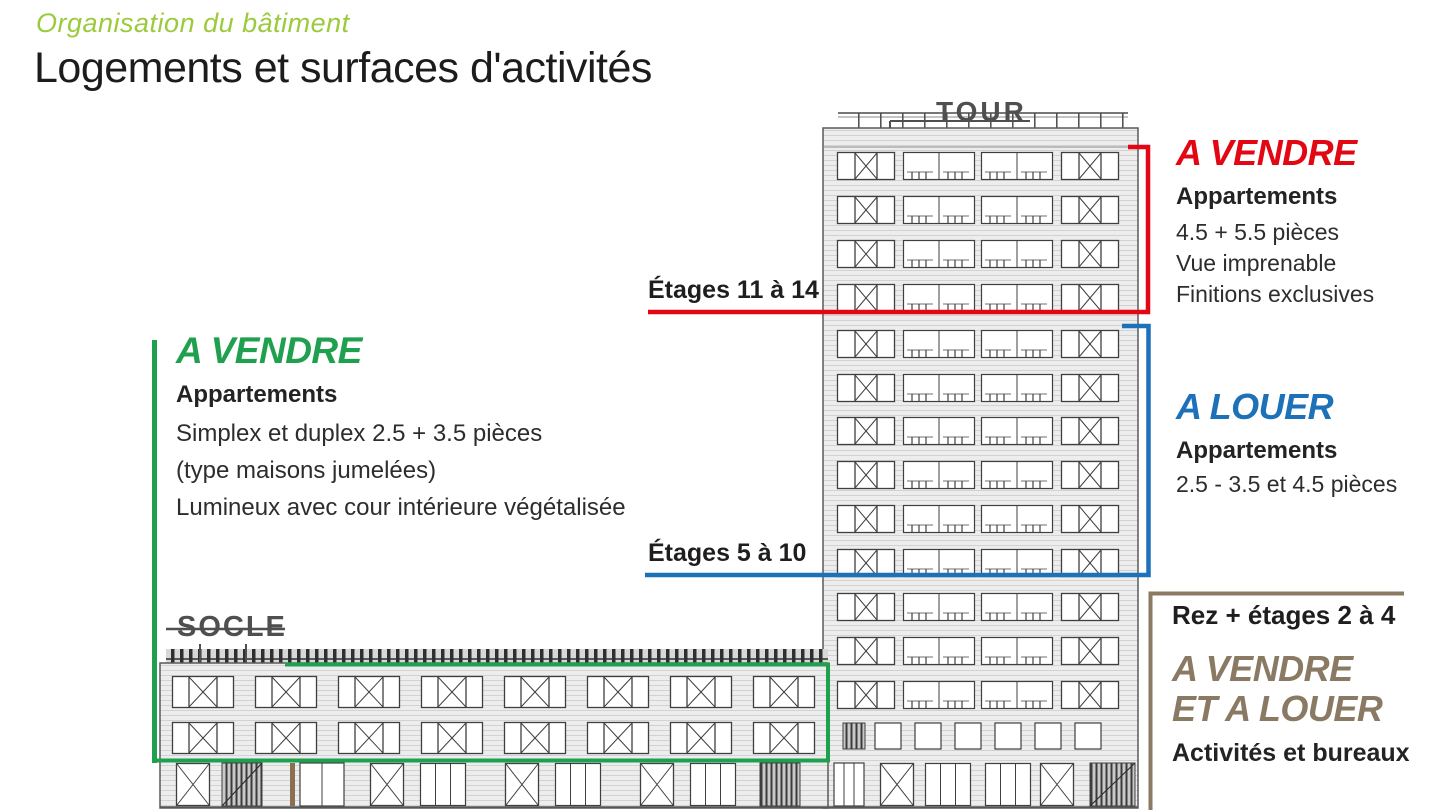 Image resolution: width=1440 pixels, height=810 pixels. What do you see at coordinates (981, 111) in the screenshot?
I see `tower-label: TOUR` at bounding box center [981, 111].